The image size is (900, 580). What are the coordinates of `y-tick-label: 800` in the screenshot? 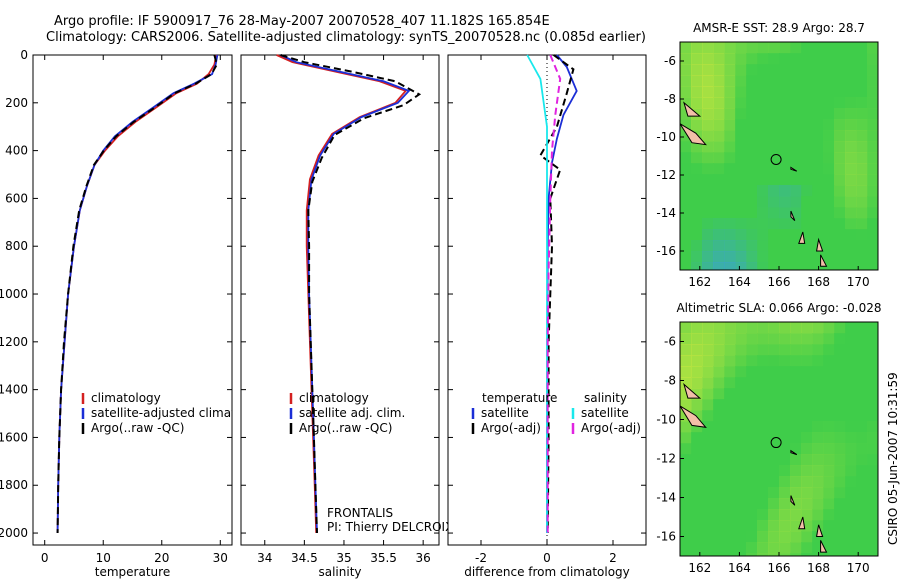 It's located at (16, 246).